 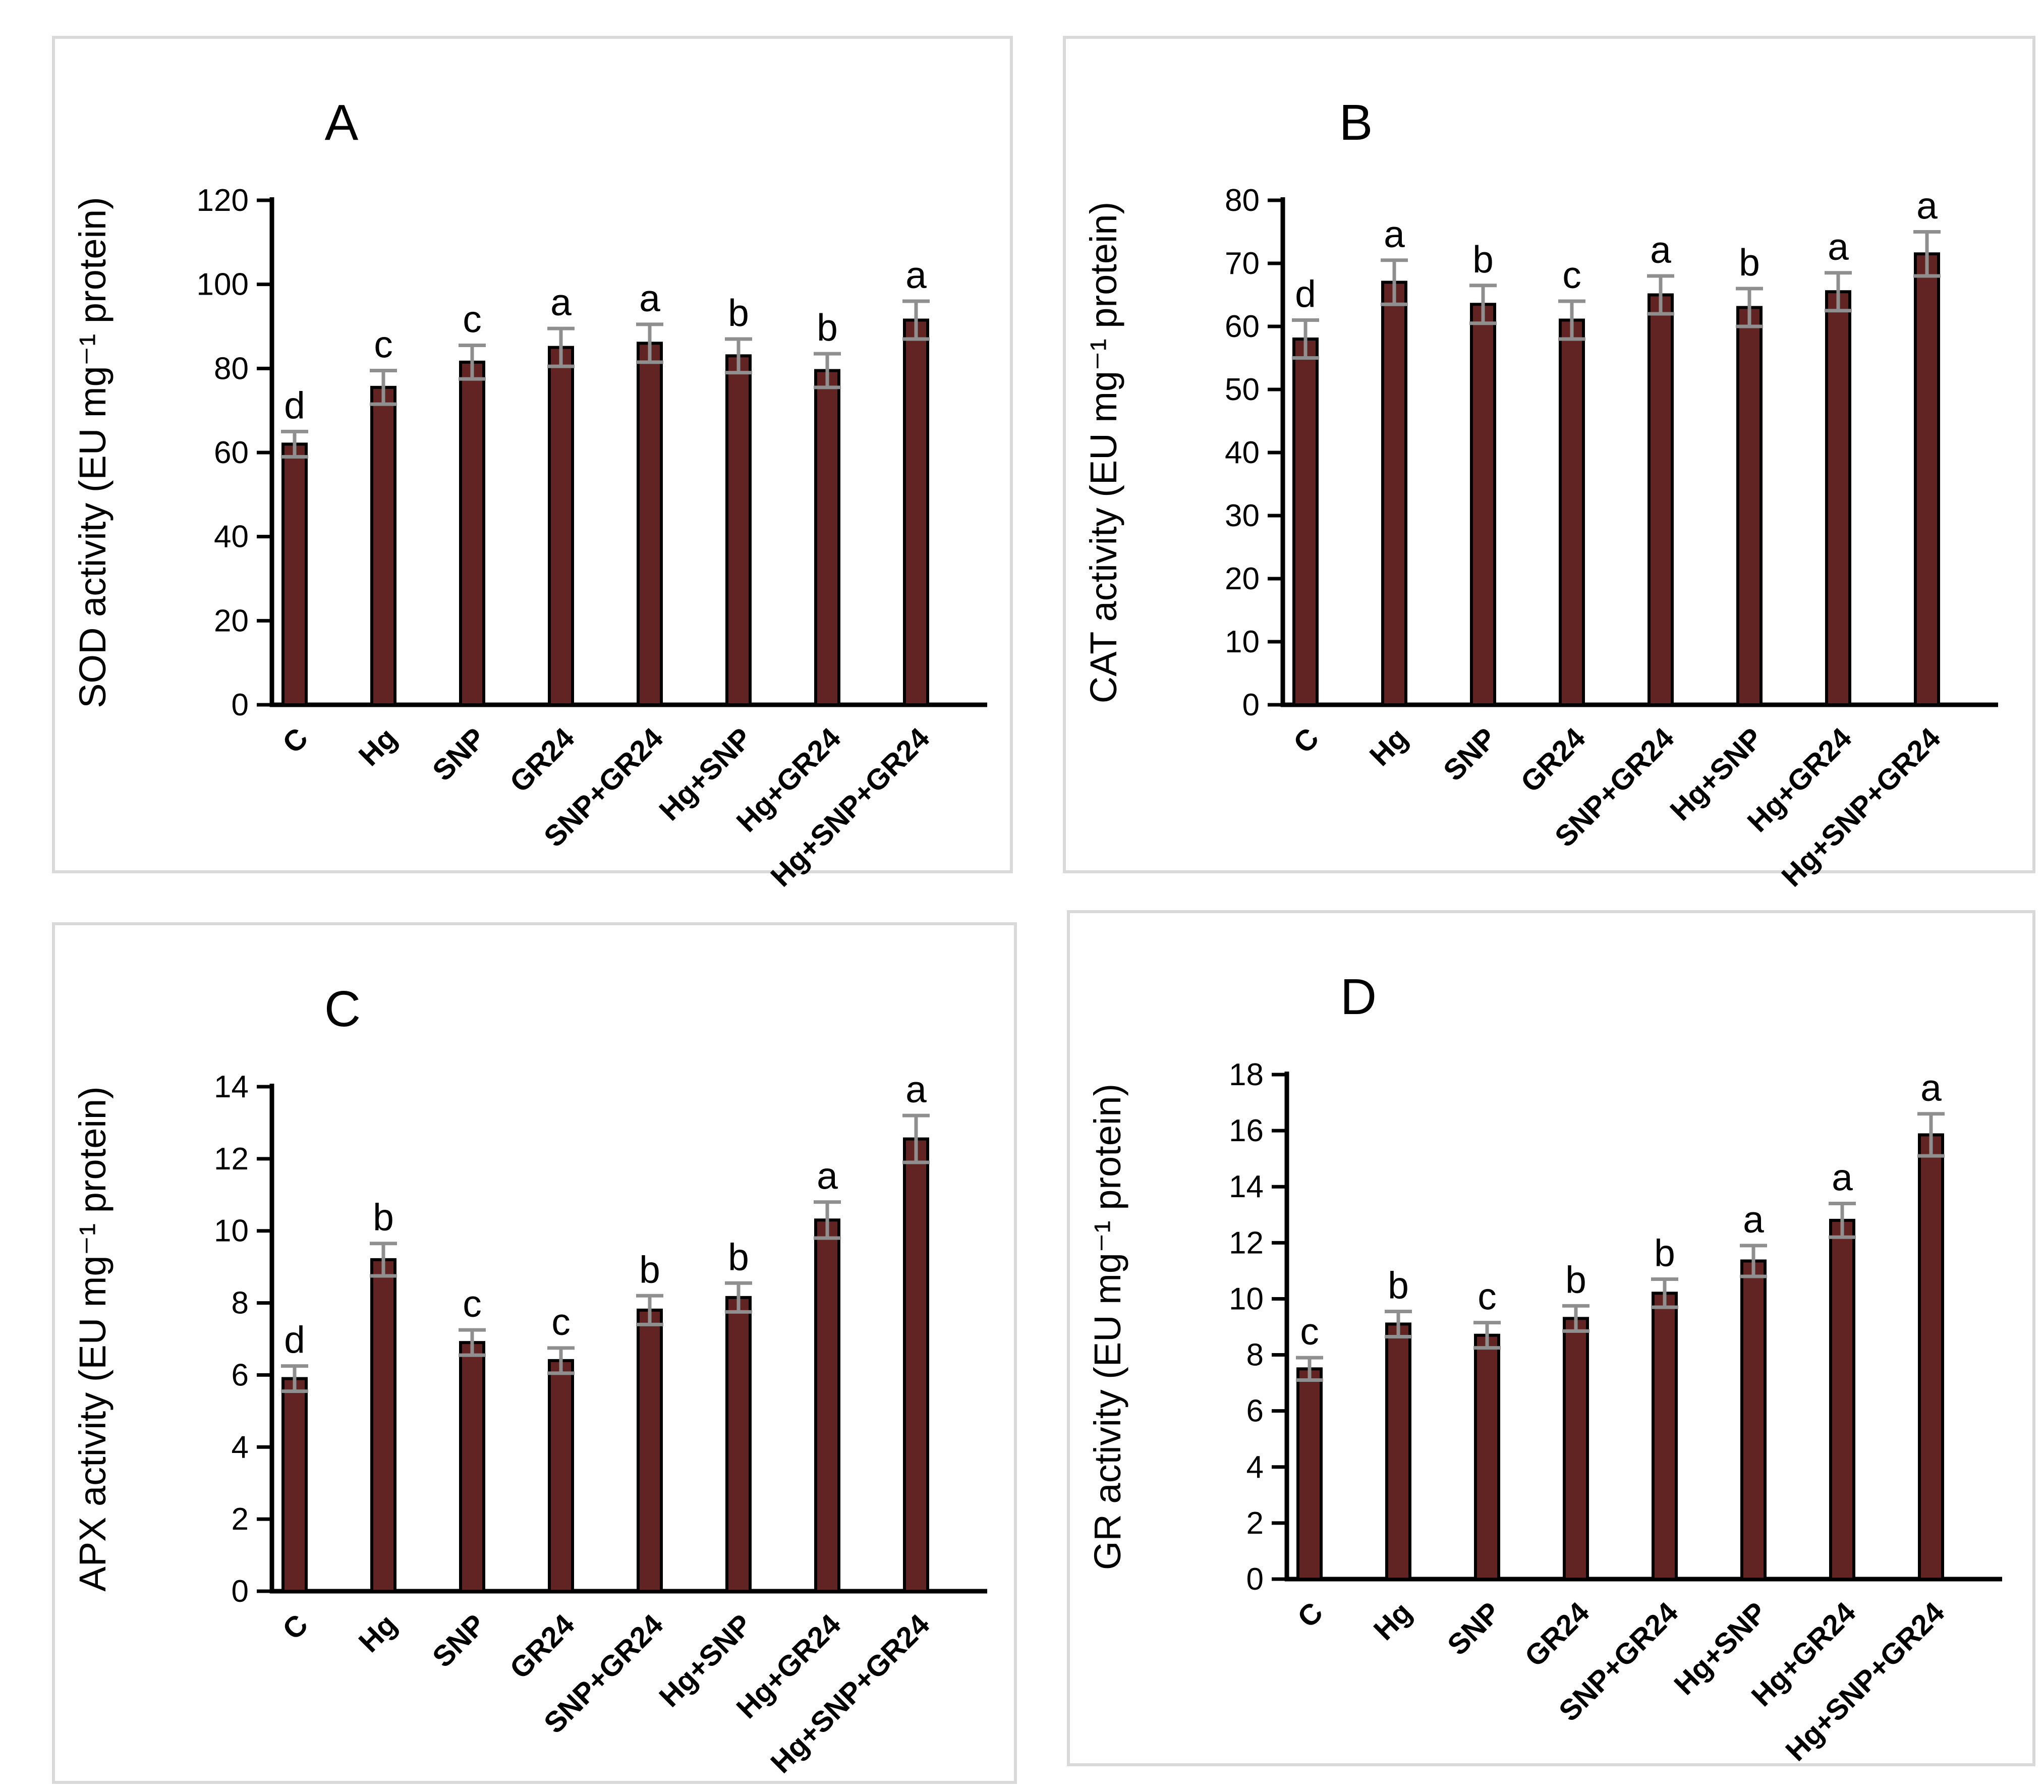 What do you see at coordinates (1246, 1074) in the screenshot?
I see `y-tick-label: 18` at bounding box center [1246, 1074].